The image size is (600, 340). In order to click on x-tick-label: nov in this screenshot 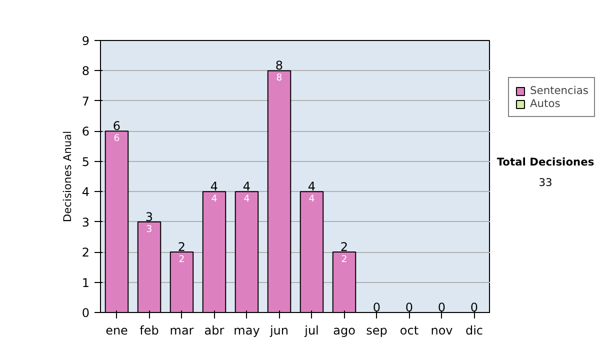, I will do `click(441, 331)`.